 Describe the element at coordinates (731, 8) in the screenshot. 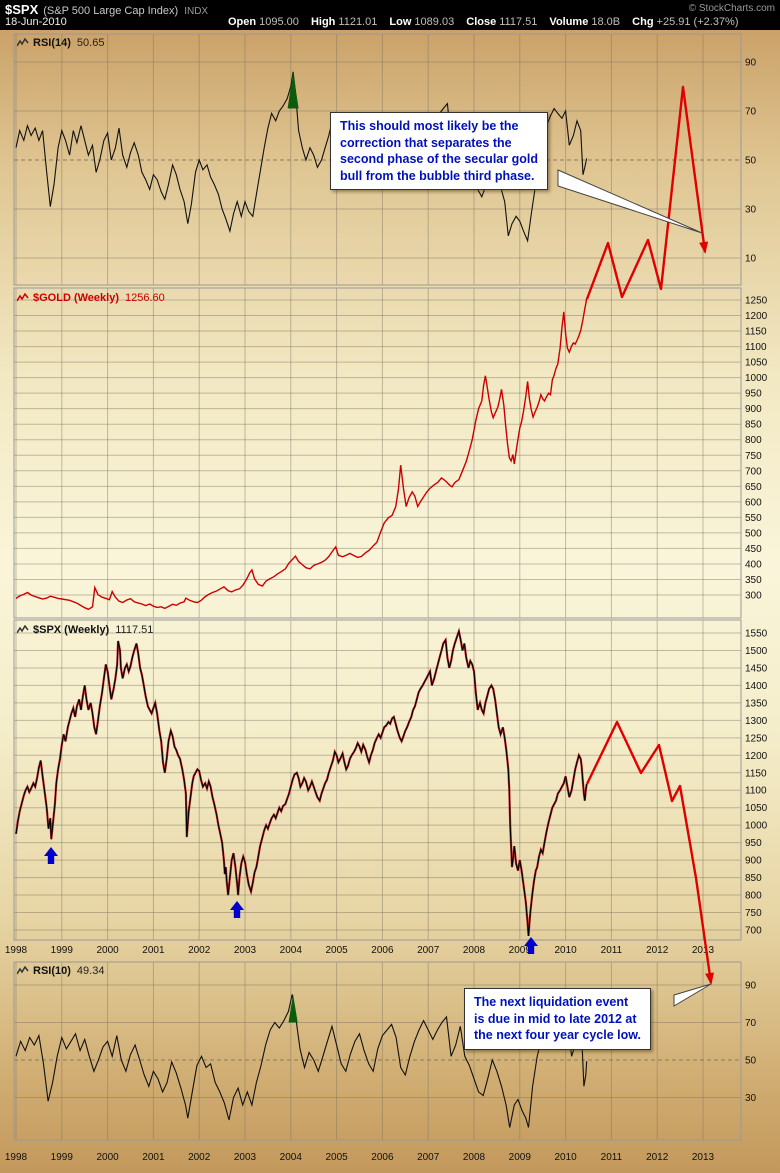

I see `copyright: © StockCharts.com` at that location.